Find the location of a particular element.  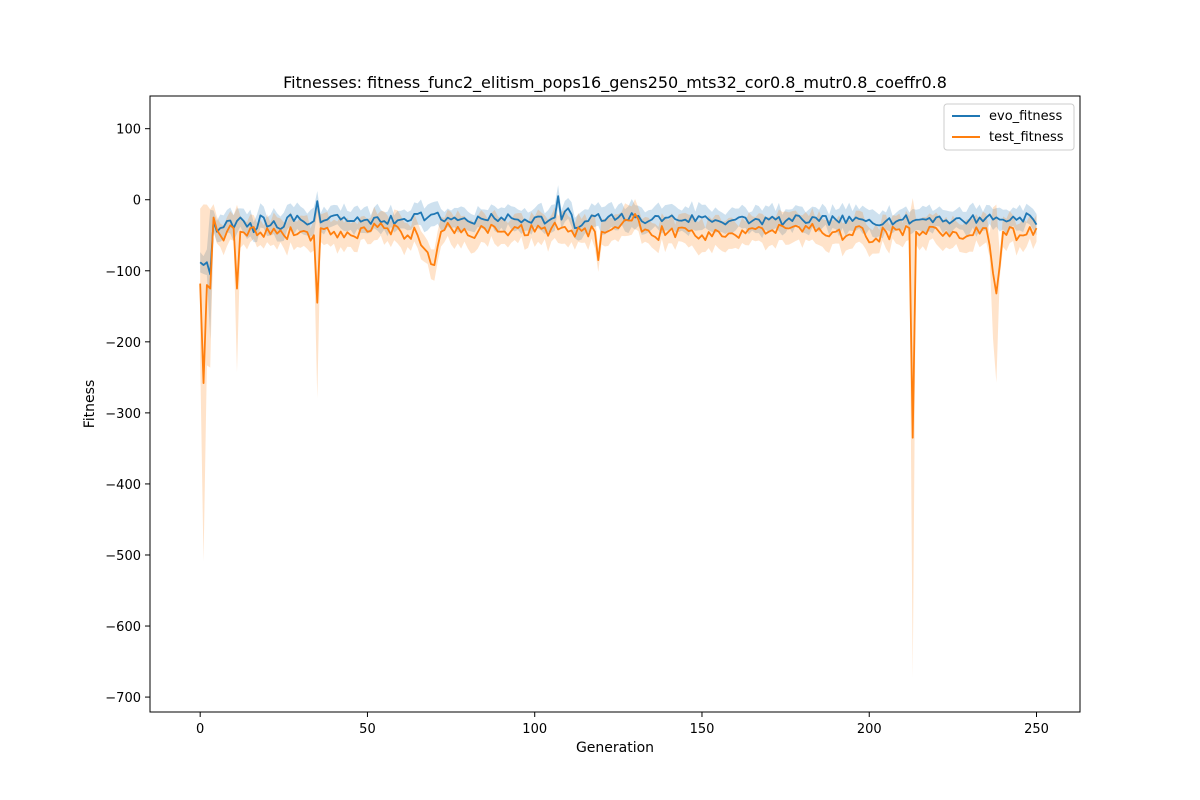

y-axis-label: Fitness is located at coordinates (90, 404).